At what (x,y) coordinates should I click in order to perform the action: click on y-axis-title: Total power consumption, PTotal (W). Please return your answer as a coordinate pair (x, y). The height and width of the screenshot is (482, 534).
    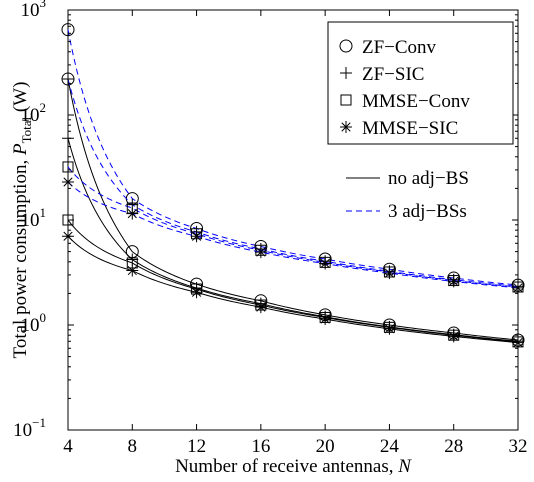
    Looking at the image, I should click on (22, 220).